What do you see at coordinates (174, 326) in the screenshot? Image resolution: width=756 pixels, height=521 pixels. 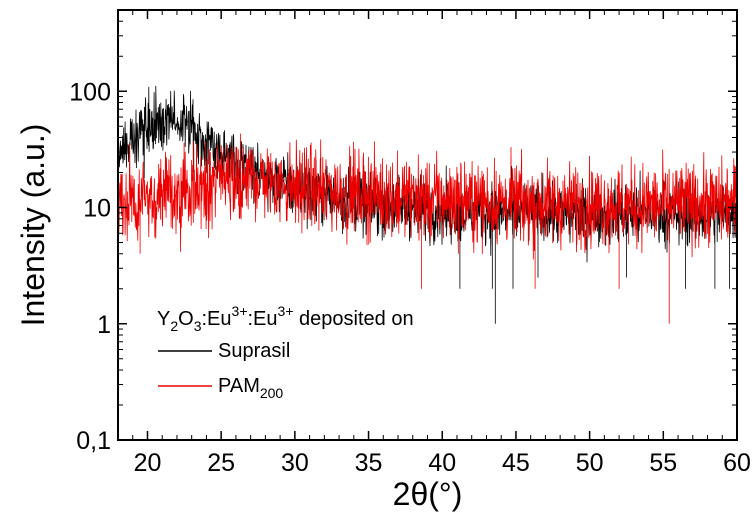 I see `legend-title-part: 2` at bounding box center [174, 326].